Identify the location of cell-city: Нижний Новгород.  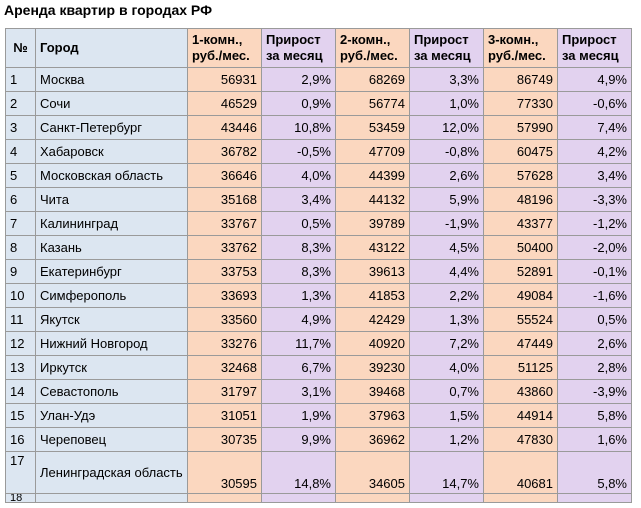
(111, 343).